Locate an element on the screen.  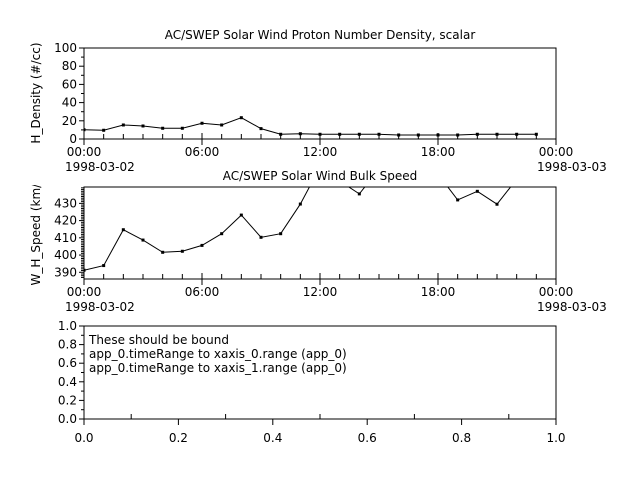
panel1-x-start-date: 1998-03-02 is located at coordinates (100, 167).